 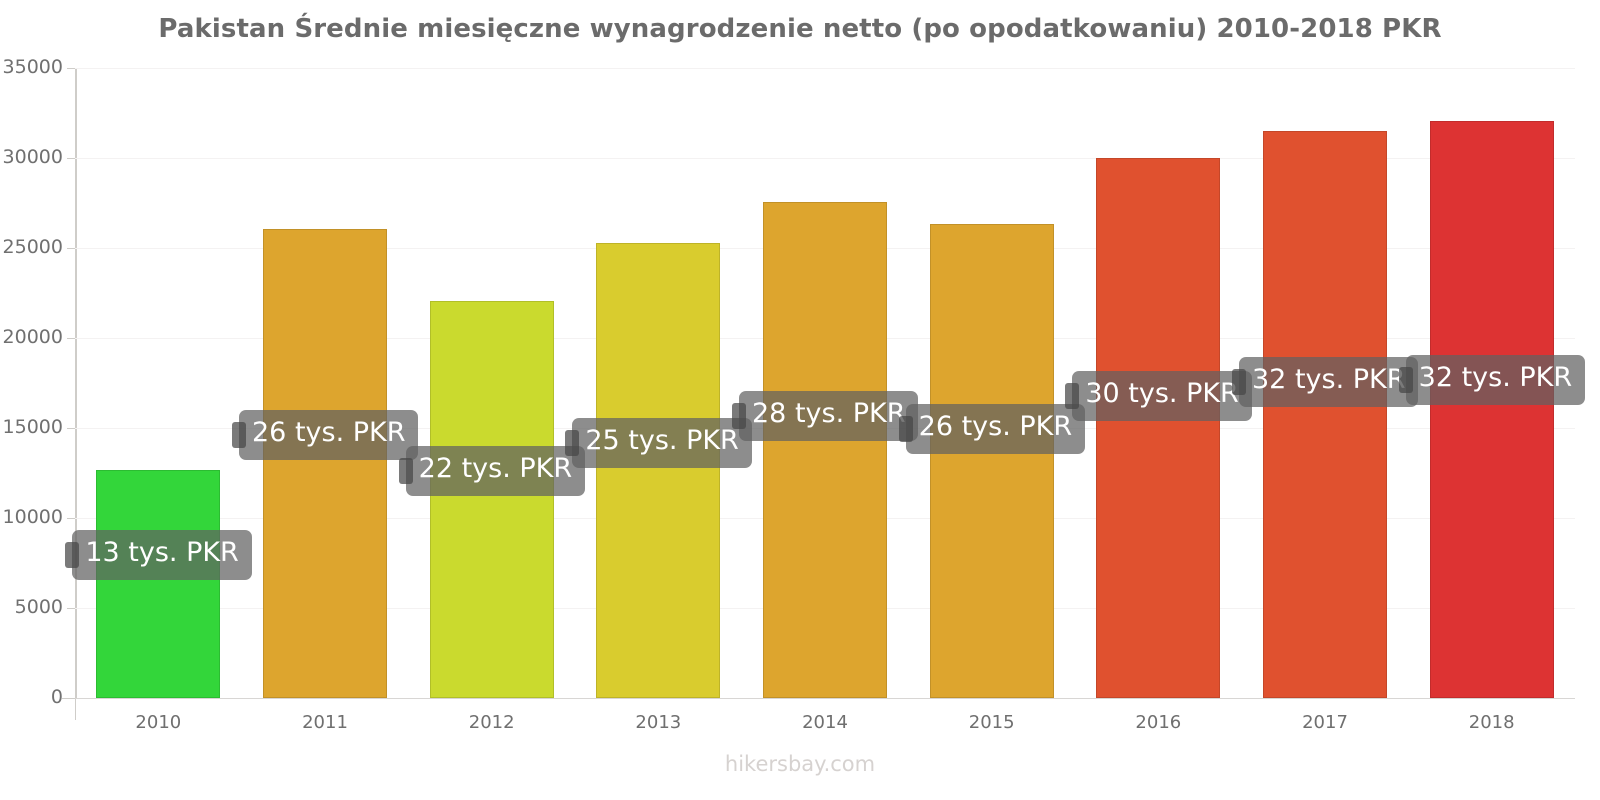 What do you see at coordinates (662, 440) in the screenshot?
I see `data-label-text: 25 tys. PKR` at bounding box center [662, 440].